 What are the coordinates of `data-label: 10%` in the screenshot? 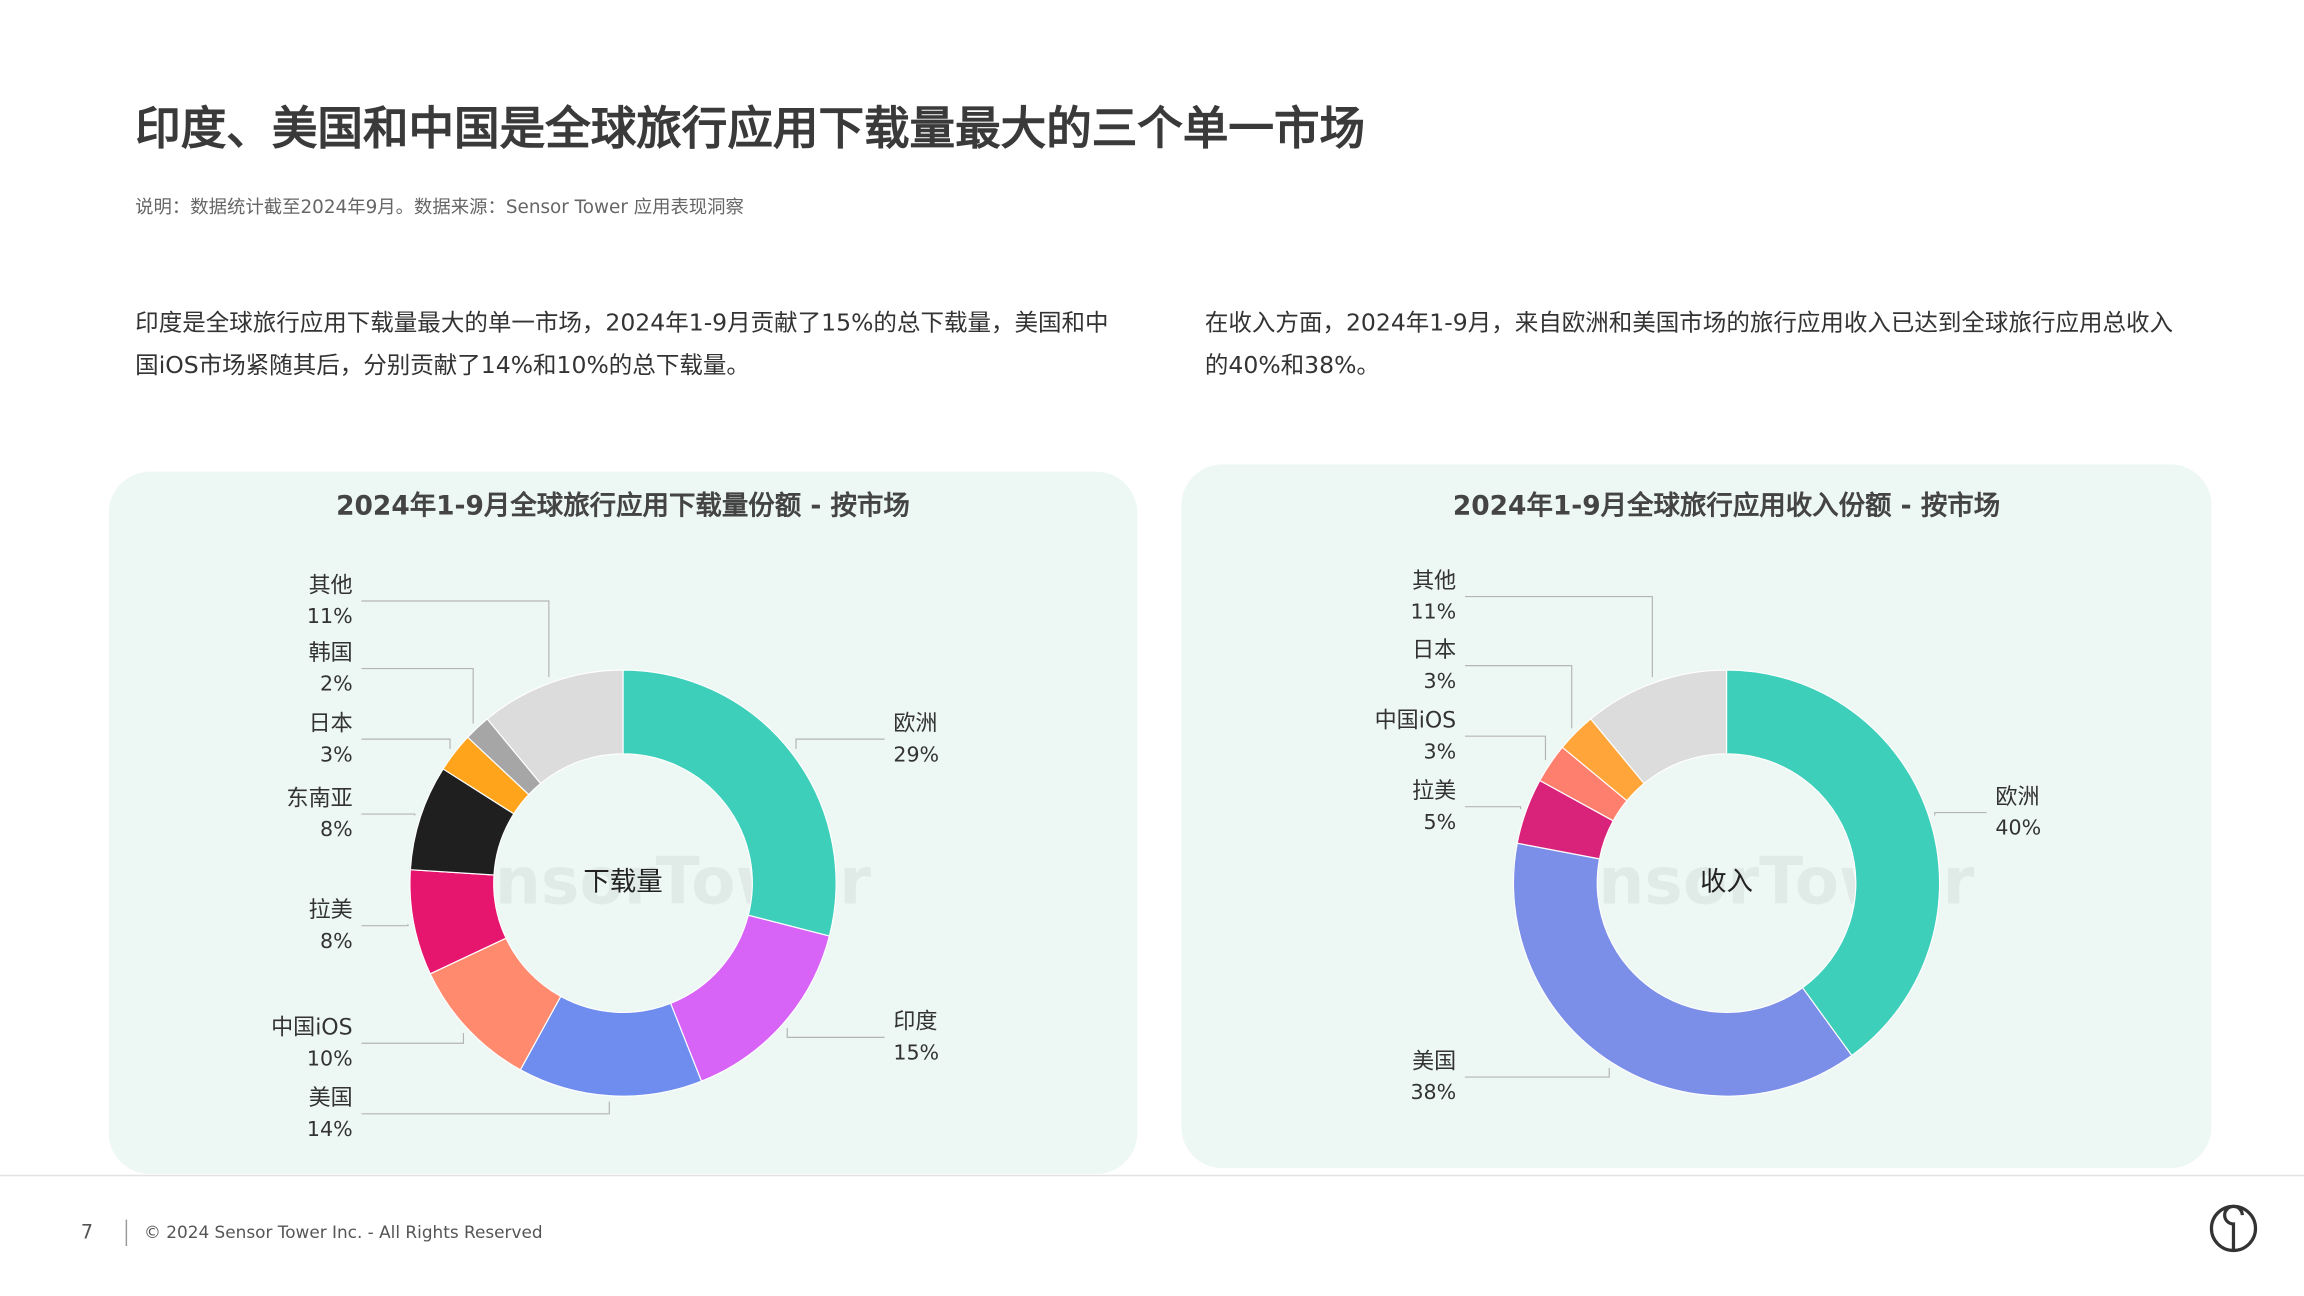 It's located at (330, 1058).